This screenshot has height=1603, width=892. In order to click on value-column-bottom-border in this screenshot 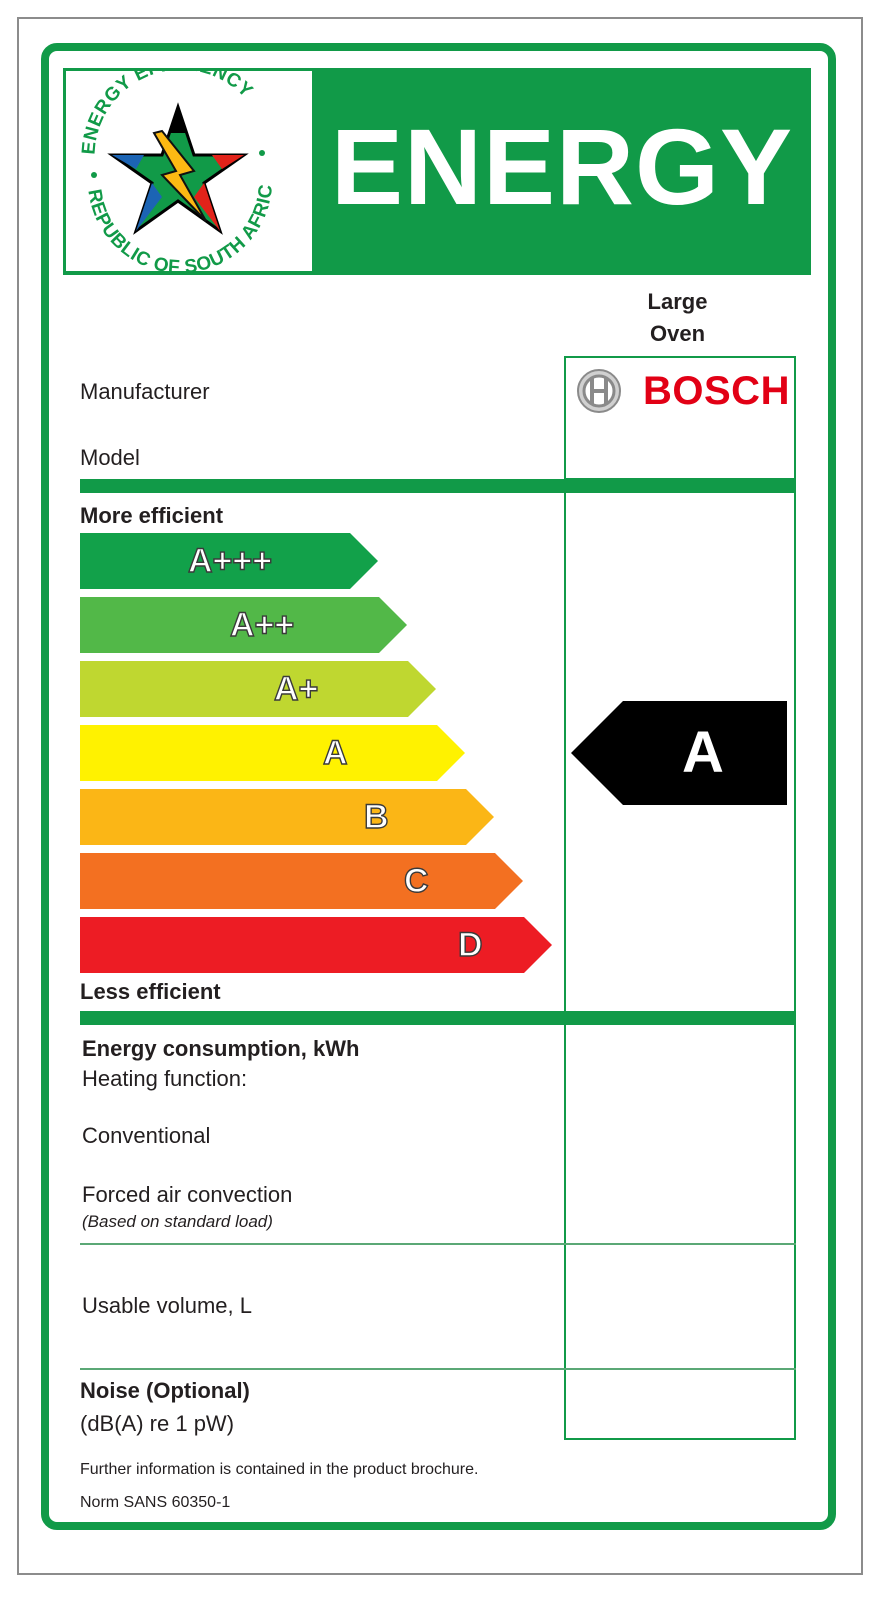, I will do `click(680, 1439)`.